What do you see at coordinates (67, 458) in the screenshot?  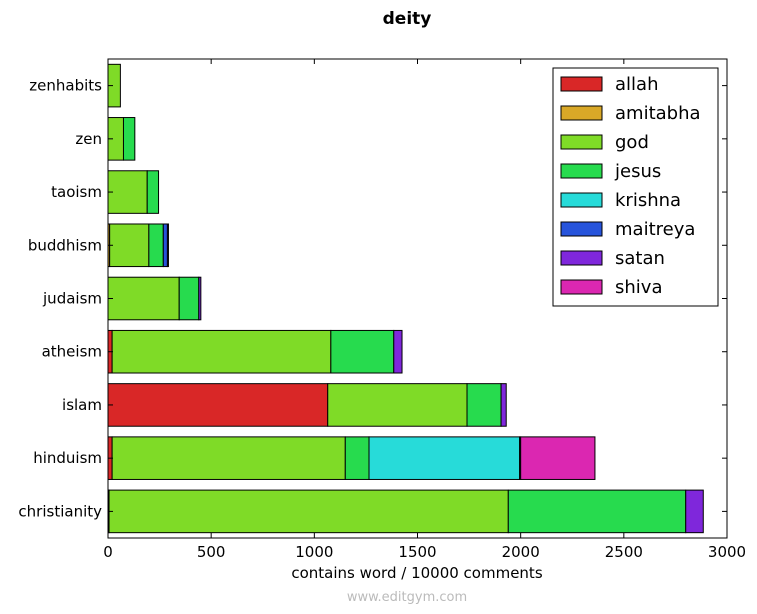 I see `y-tick-label: hinduism` at bounding box center [67, 458].